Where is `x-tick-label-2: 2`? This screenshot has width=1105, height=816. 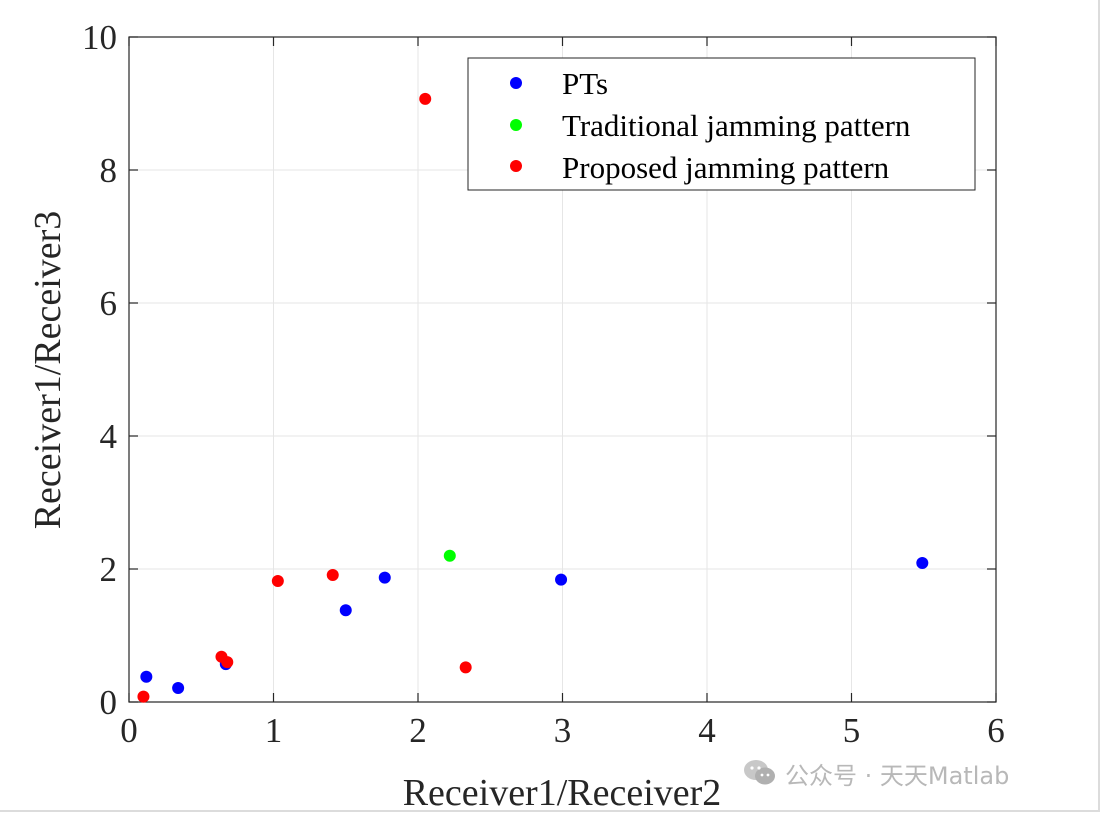 x-tick-label-2: 2 is located at coordinates (418, 730).